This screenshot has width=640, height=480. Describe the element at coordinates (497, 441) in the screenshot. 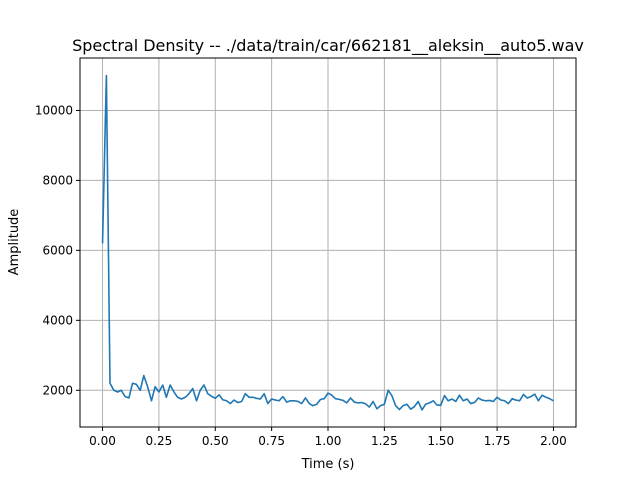

I see `x-tick-label: 1.75` at that location.